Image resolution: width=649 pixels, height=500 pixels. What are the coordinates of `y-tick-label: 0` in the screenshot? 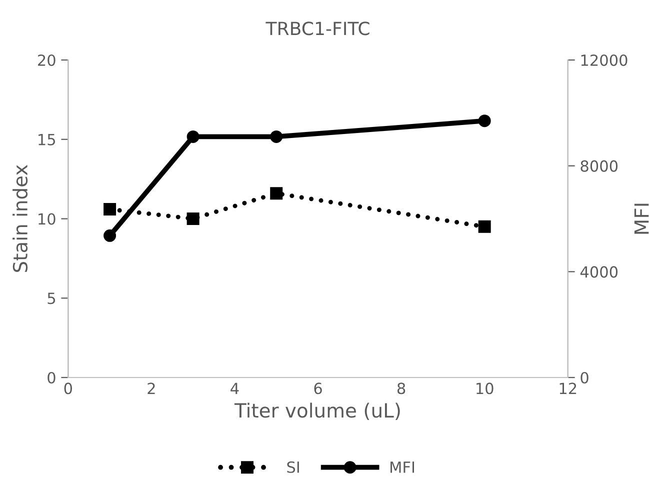 It's located at (52, 378).